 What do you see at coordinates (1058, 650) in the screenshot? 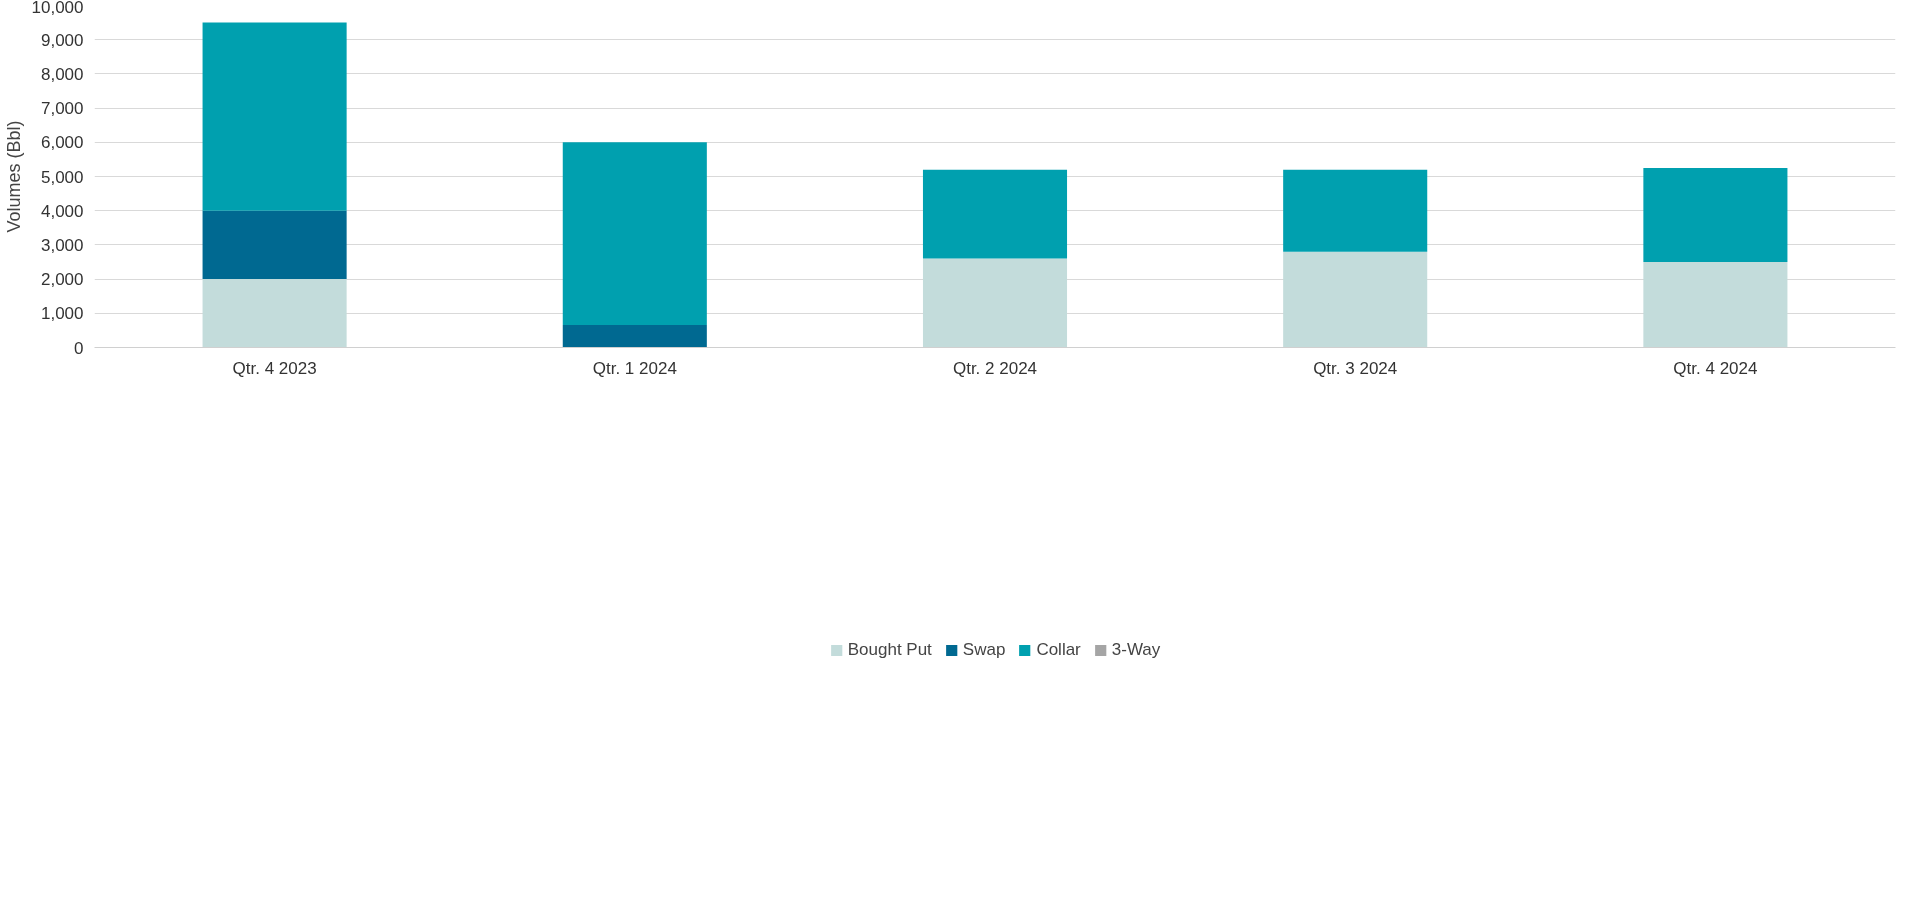
I see `legend-label: Collar` at bounding box center [1058, 650].